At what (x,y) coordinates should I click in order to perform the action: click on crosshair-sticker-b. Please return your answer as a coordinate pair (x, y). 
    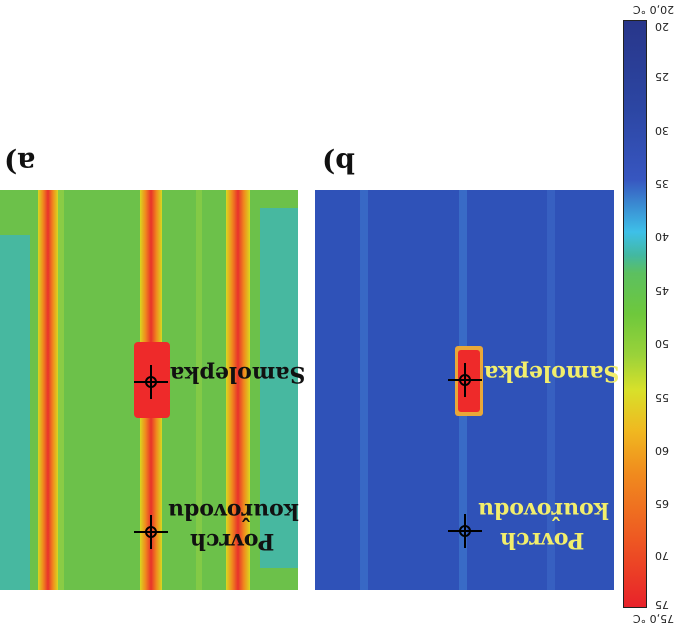
    Looking at the image, I should click on (465, 380).